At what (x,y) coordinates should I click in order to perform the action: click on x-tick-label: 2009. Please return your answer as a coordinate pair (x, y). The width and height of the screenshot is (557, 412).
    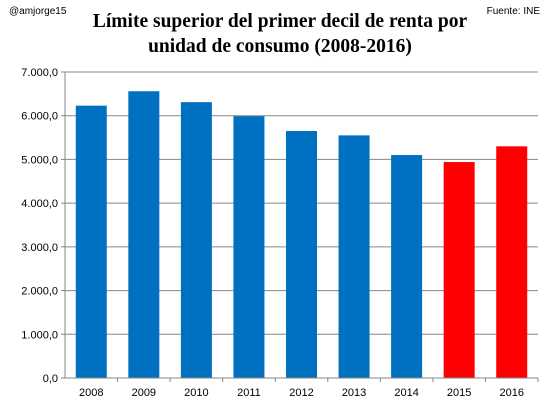
    Looking at the image, I should click on (144, 393).